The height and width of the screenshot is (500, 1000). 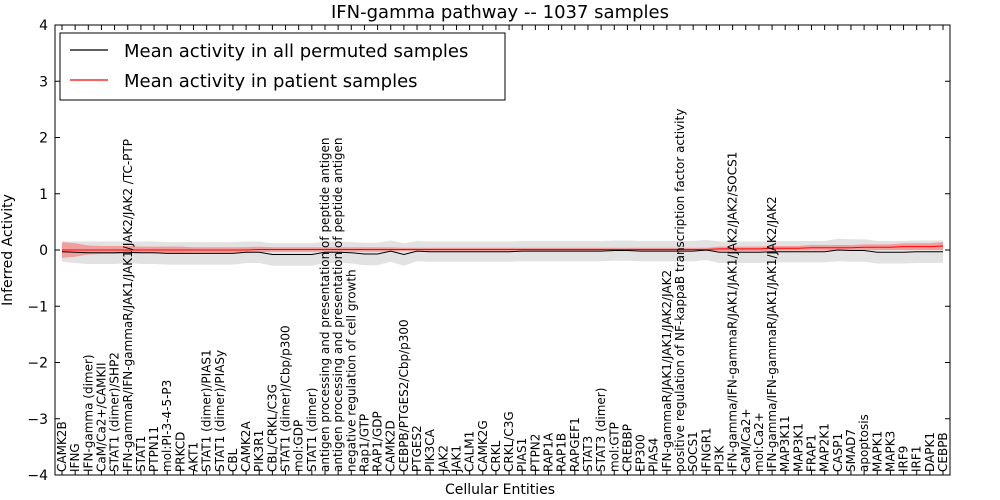 I want to click on x-tick-label: PTPN2, so click(x=535, y=453).